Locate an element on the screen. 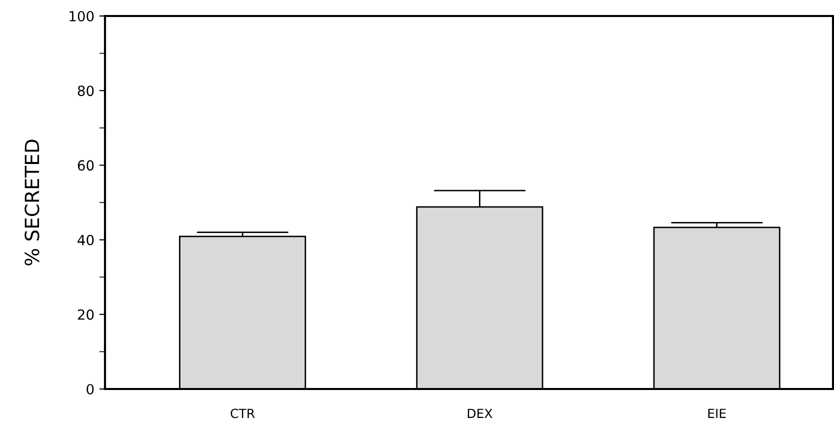  x-tick-label: DEX is located at coordinates (480, 413).